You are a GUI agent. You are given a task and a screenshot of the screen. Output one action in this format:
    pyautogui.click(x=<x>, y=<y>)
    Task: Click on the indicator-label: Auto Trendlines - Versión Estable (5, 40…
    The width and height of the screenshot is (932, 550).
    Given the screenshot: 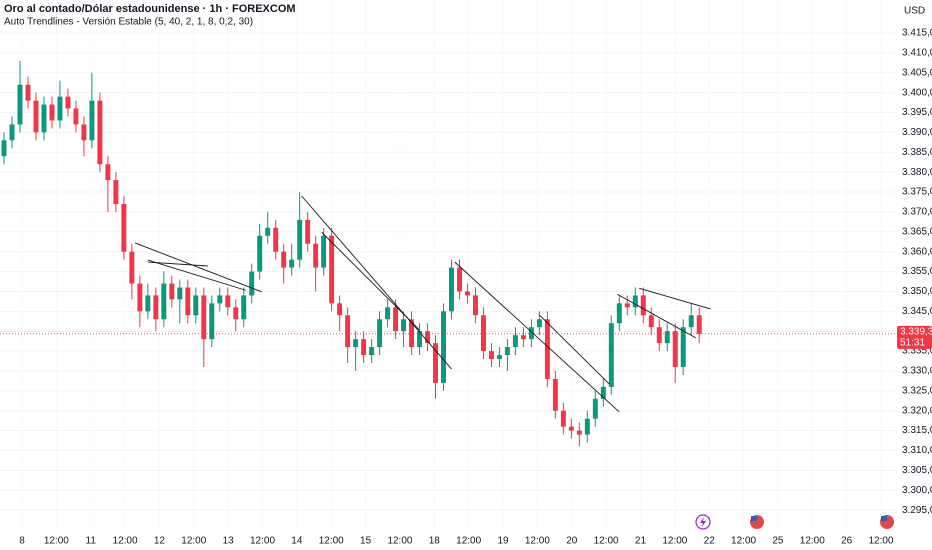 What is the action you would take?
    pyautogui.click(x=128, y=22)
    